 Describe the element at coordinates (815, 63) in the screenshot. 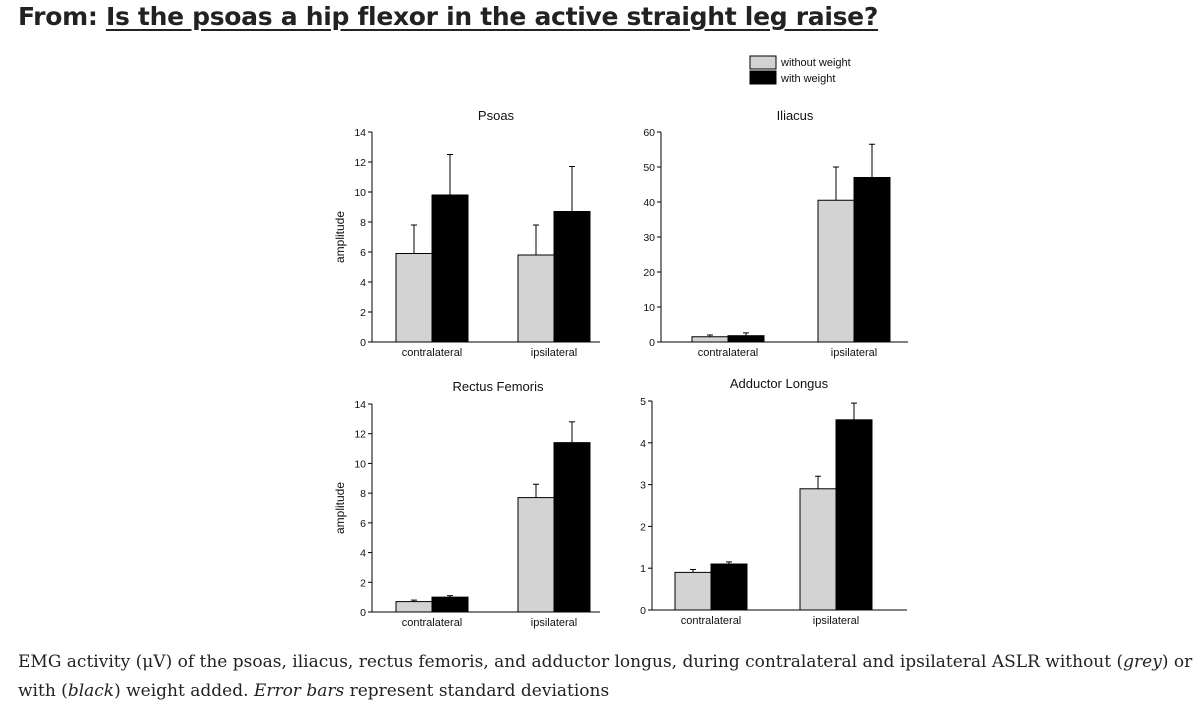

I see `legend-label-without-weight: without weight` at that location.